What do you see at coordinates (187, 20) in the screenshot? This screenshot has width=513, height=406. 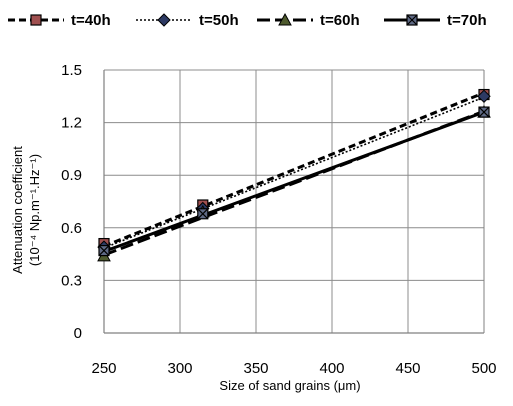 I see `legend-item-series-2: t=50h` at bounding box center [187, 20].